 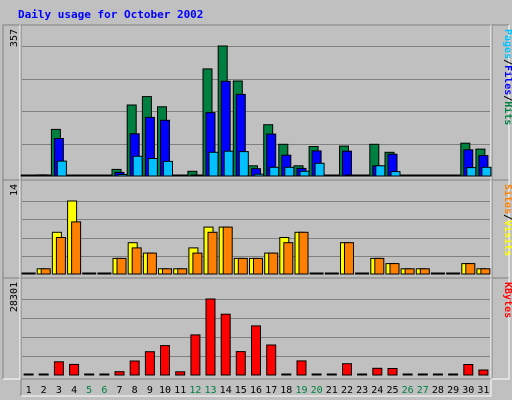 I want to click on x-tick-label: 4, so click(x=74, y=390).